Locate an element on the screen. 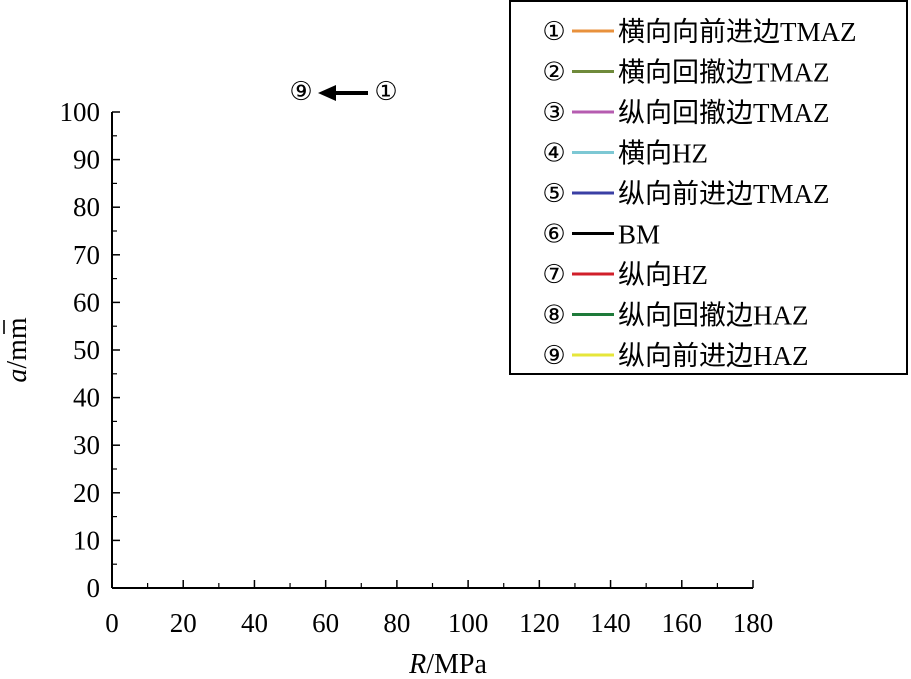  y-tick-label: 60 is located at coordinates (86, 302).